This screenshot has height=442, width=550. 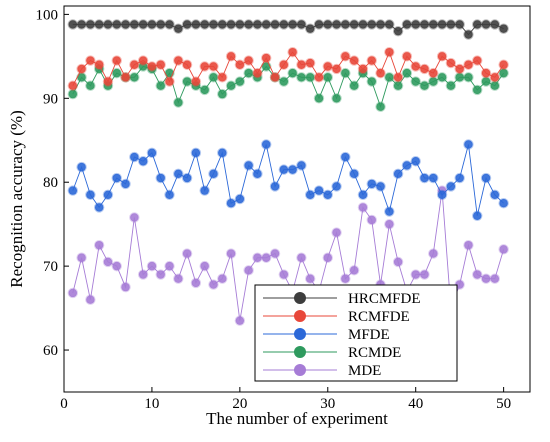 What do you see at coordinates (288, 180) in the screenshot?
I see `series-mfde` at bounding box center [288, 180].